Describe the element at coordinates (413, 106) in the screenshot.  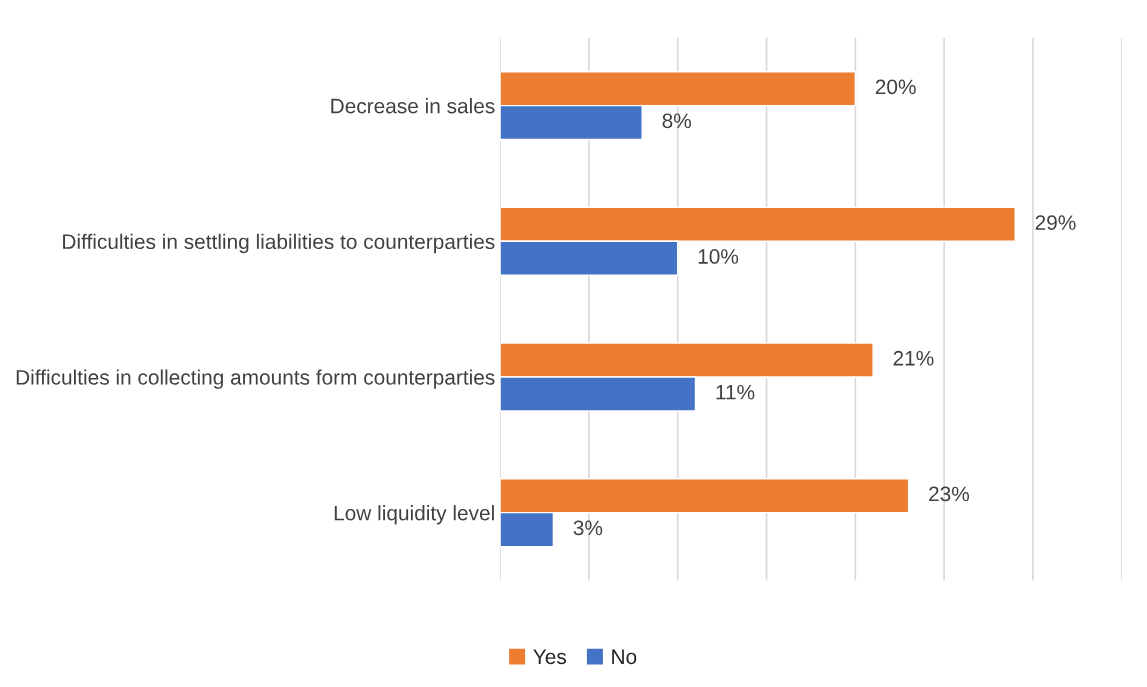
I see `y-tick-label: Decrease in sales` at that location.